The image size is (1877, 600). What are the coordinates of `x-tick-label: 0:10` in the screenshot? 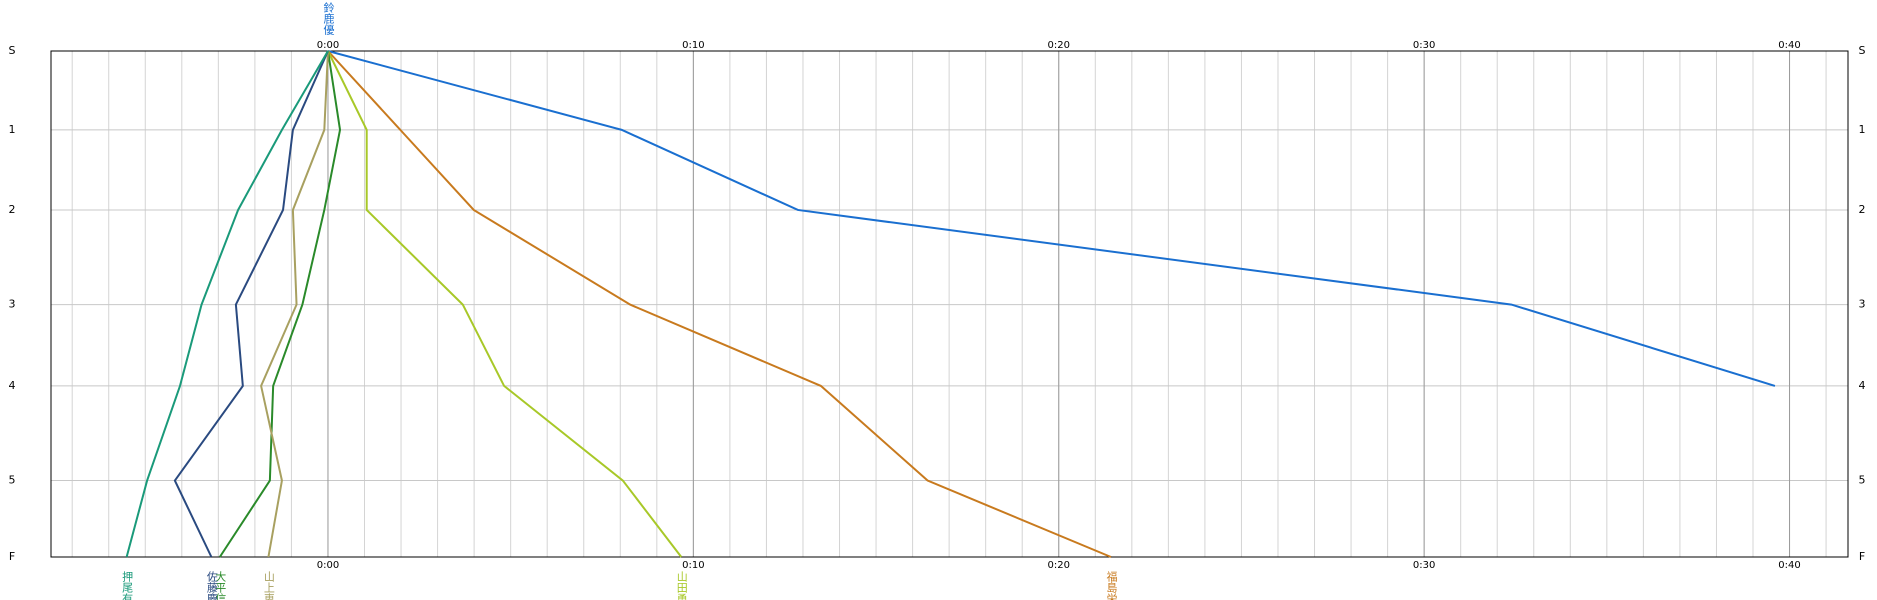 It's located at (693, 565).